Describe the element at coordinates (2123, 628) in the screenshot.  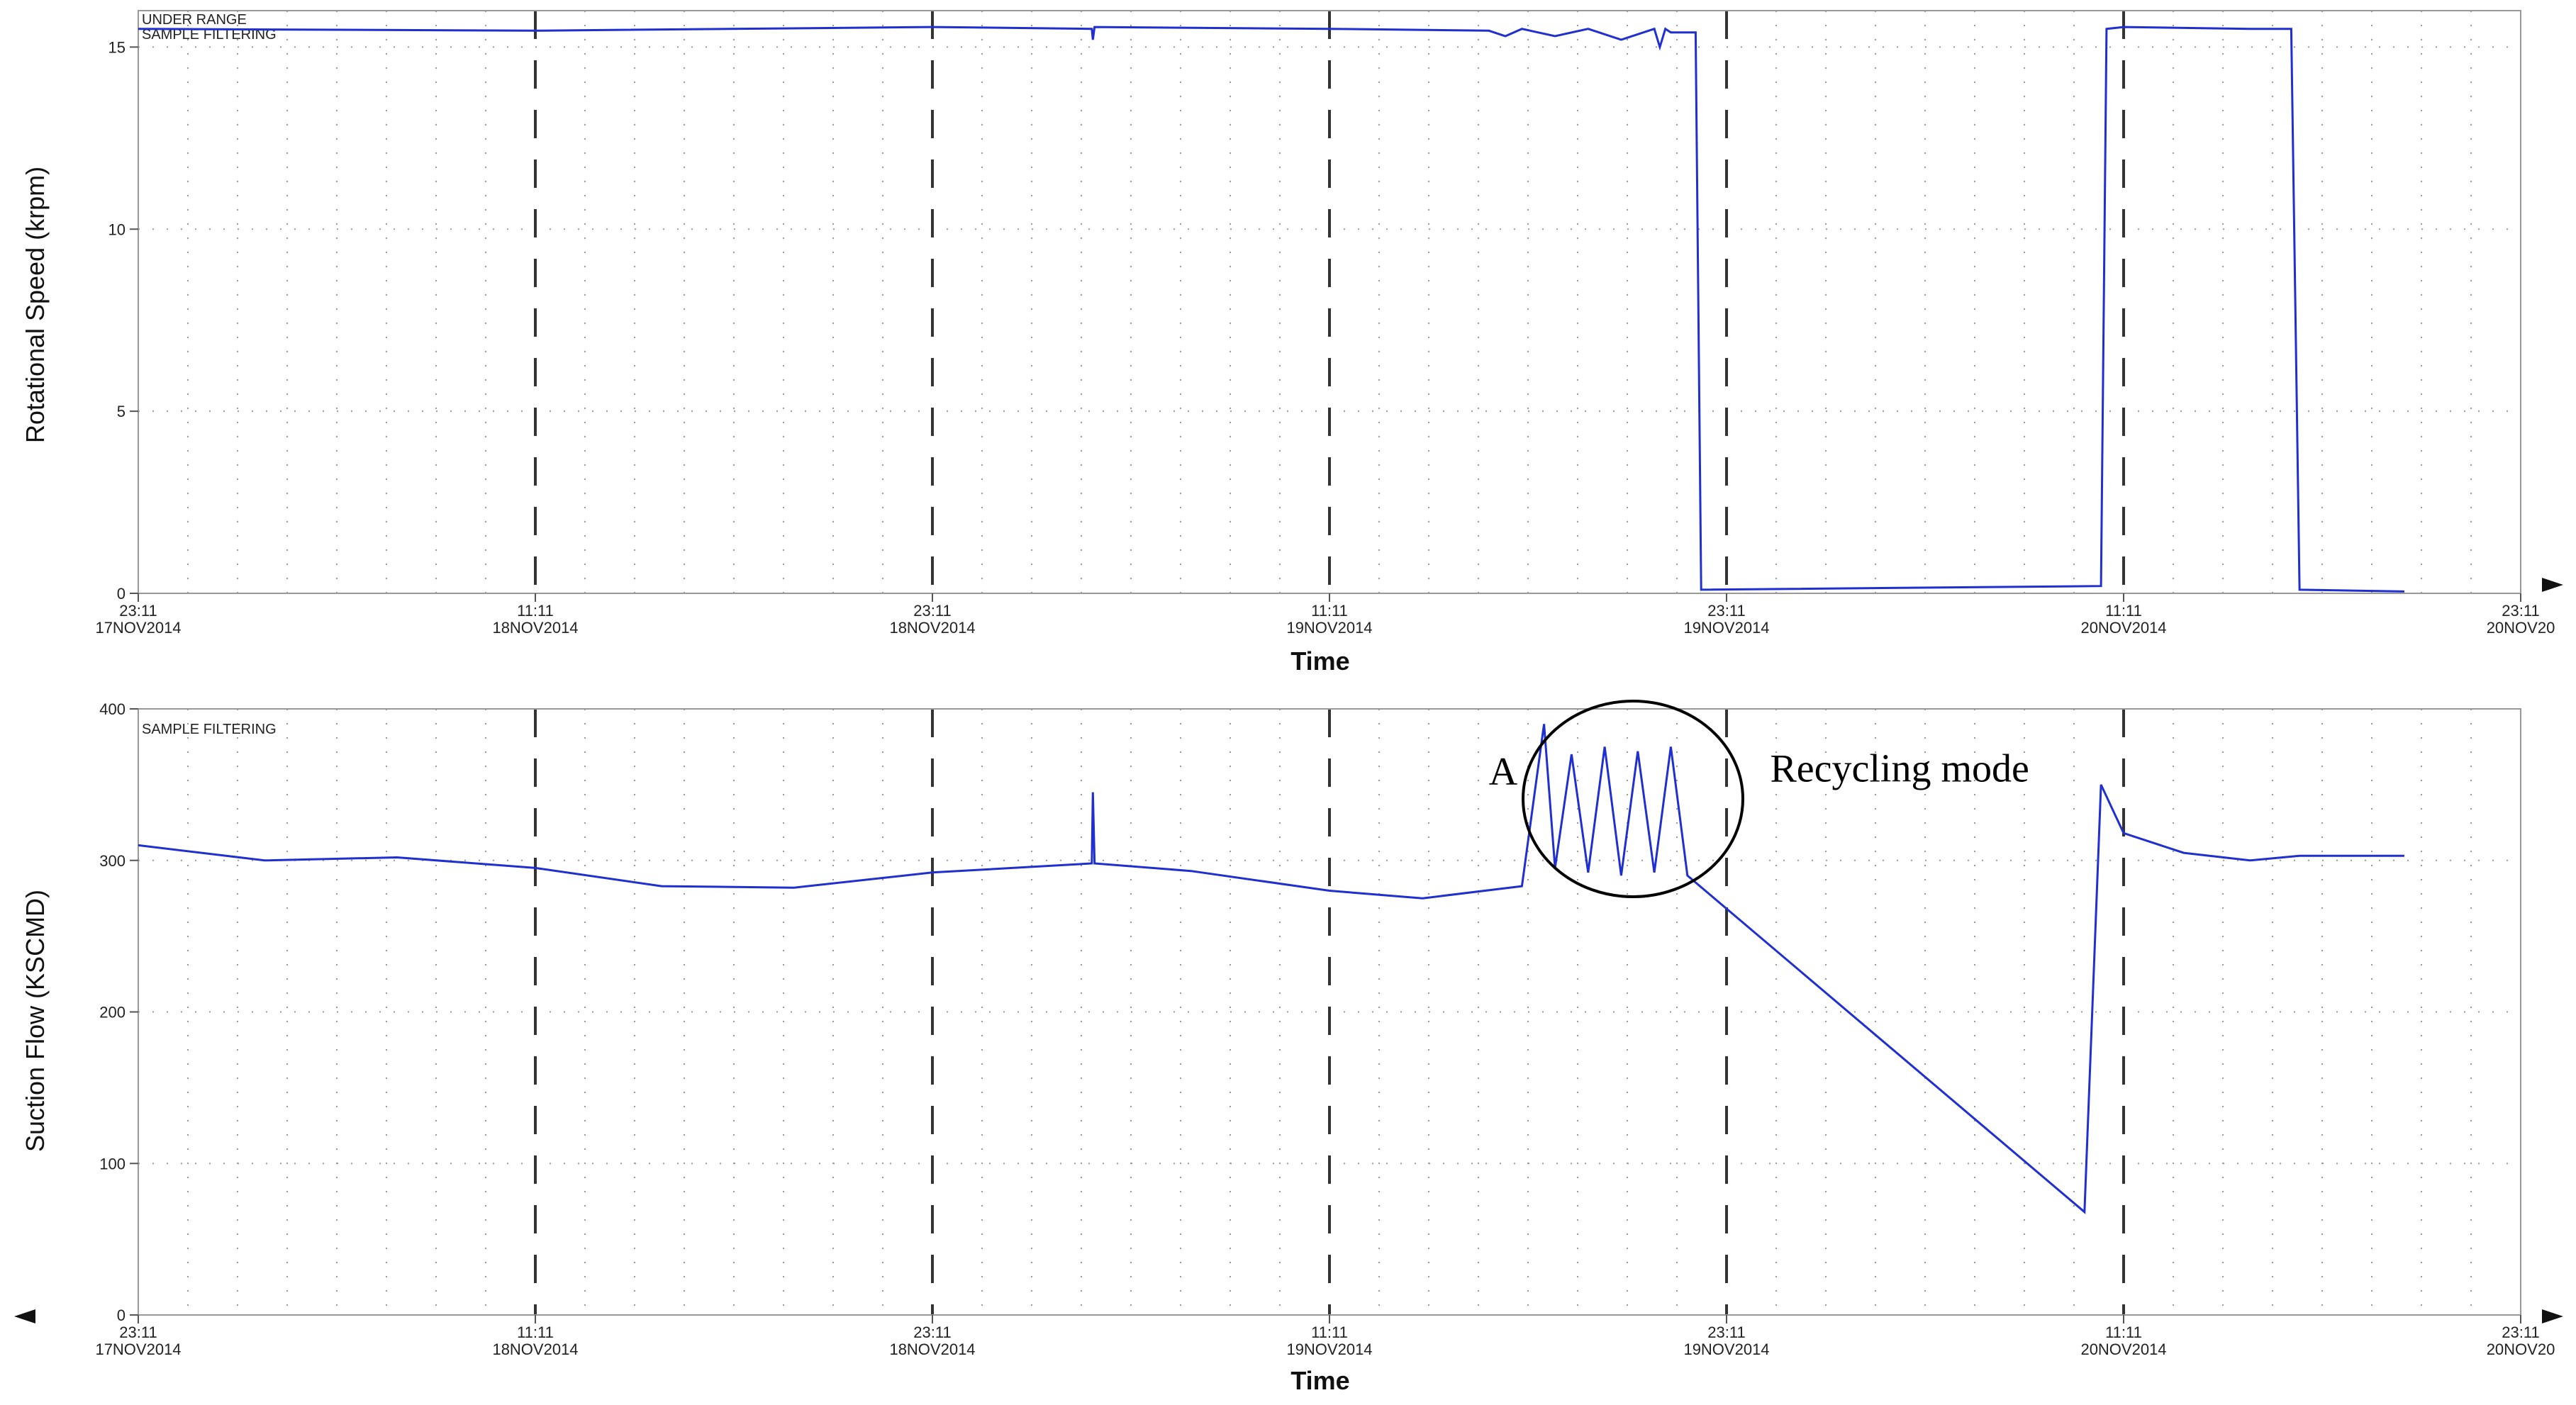
I see `speed-x-tick-date: 20NOV2014` at that location.